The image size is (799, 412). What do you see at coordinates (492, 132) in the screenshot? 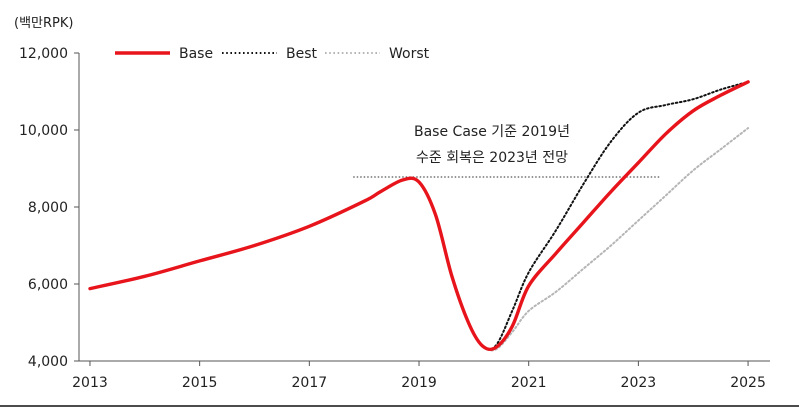
I see `annotation-line-1: Base Case 기준 2019년` at bounding box center [492, 132].